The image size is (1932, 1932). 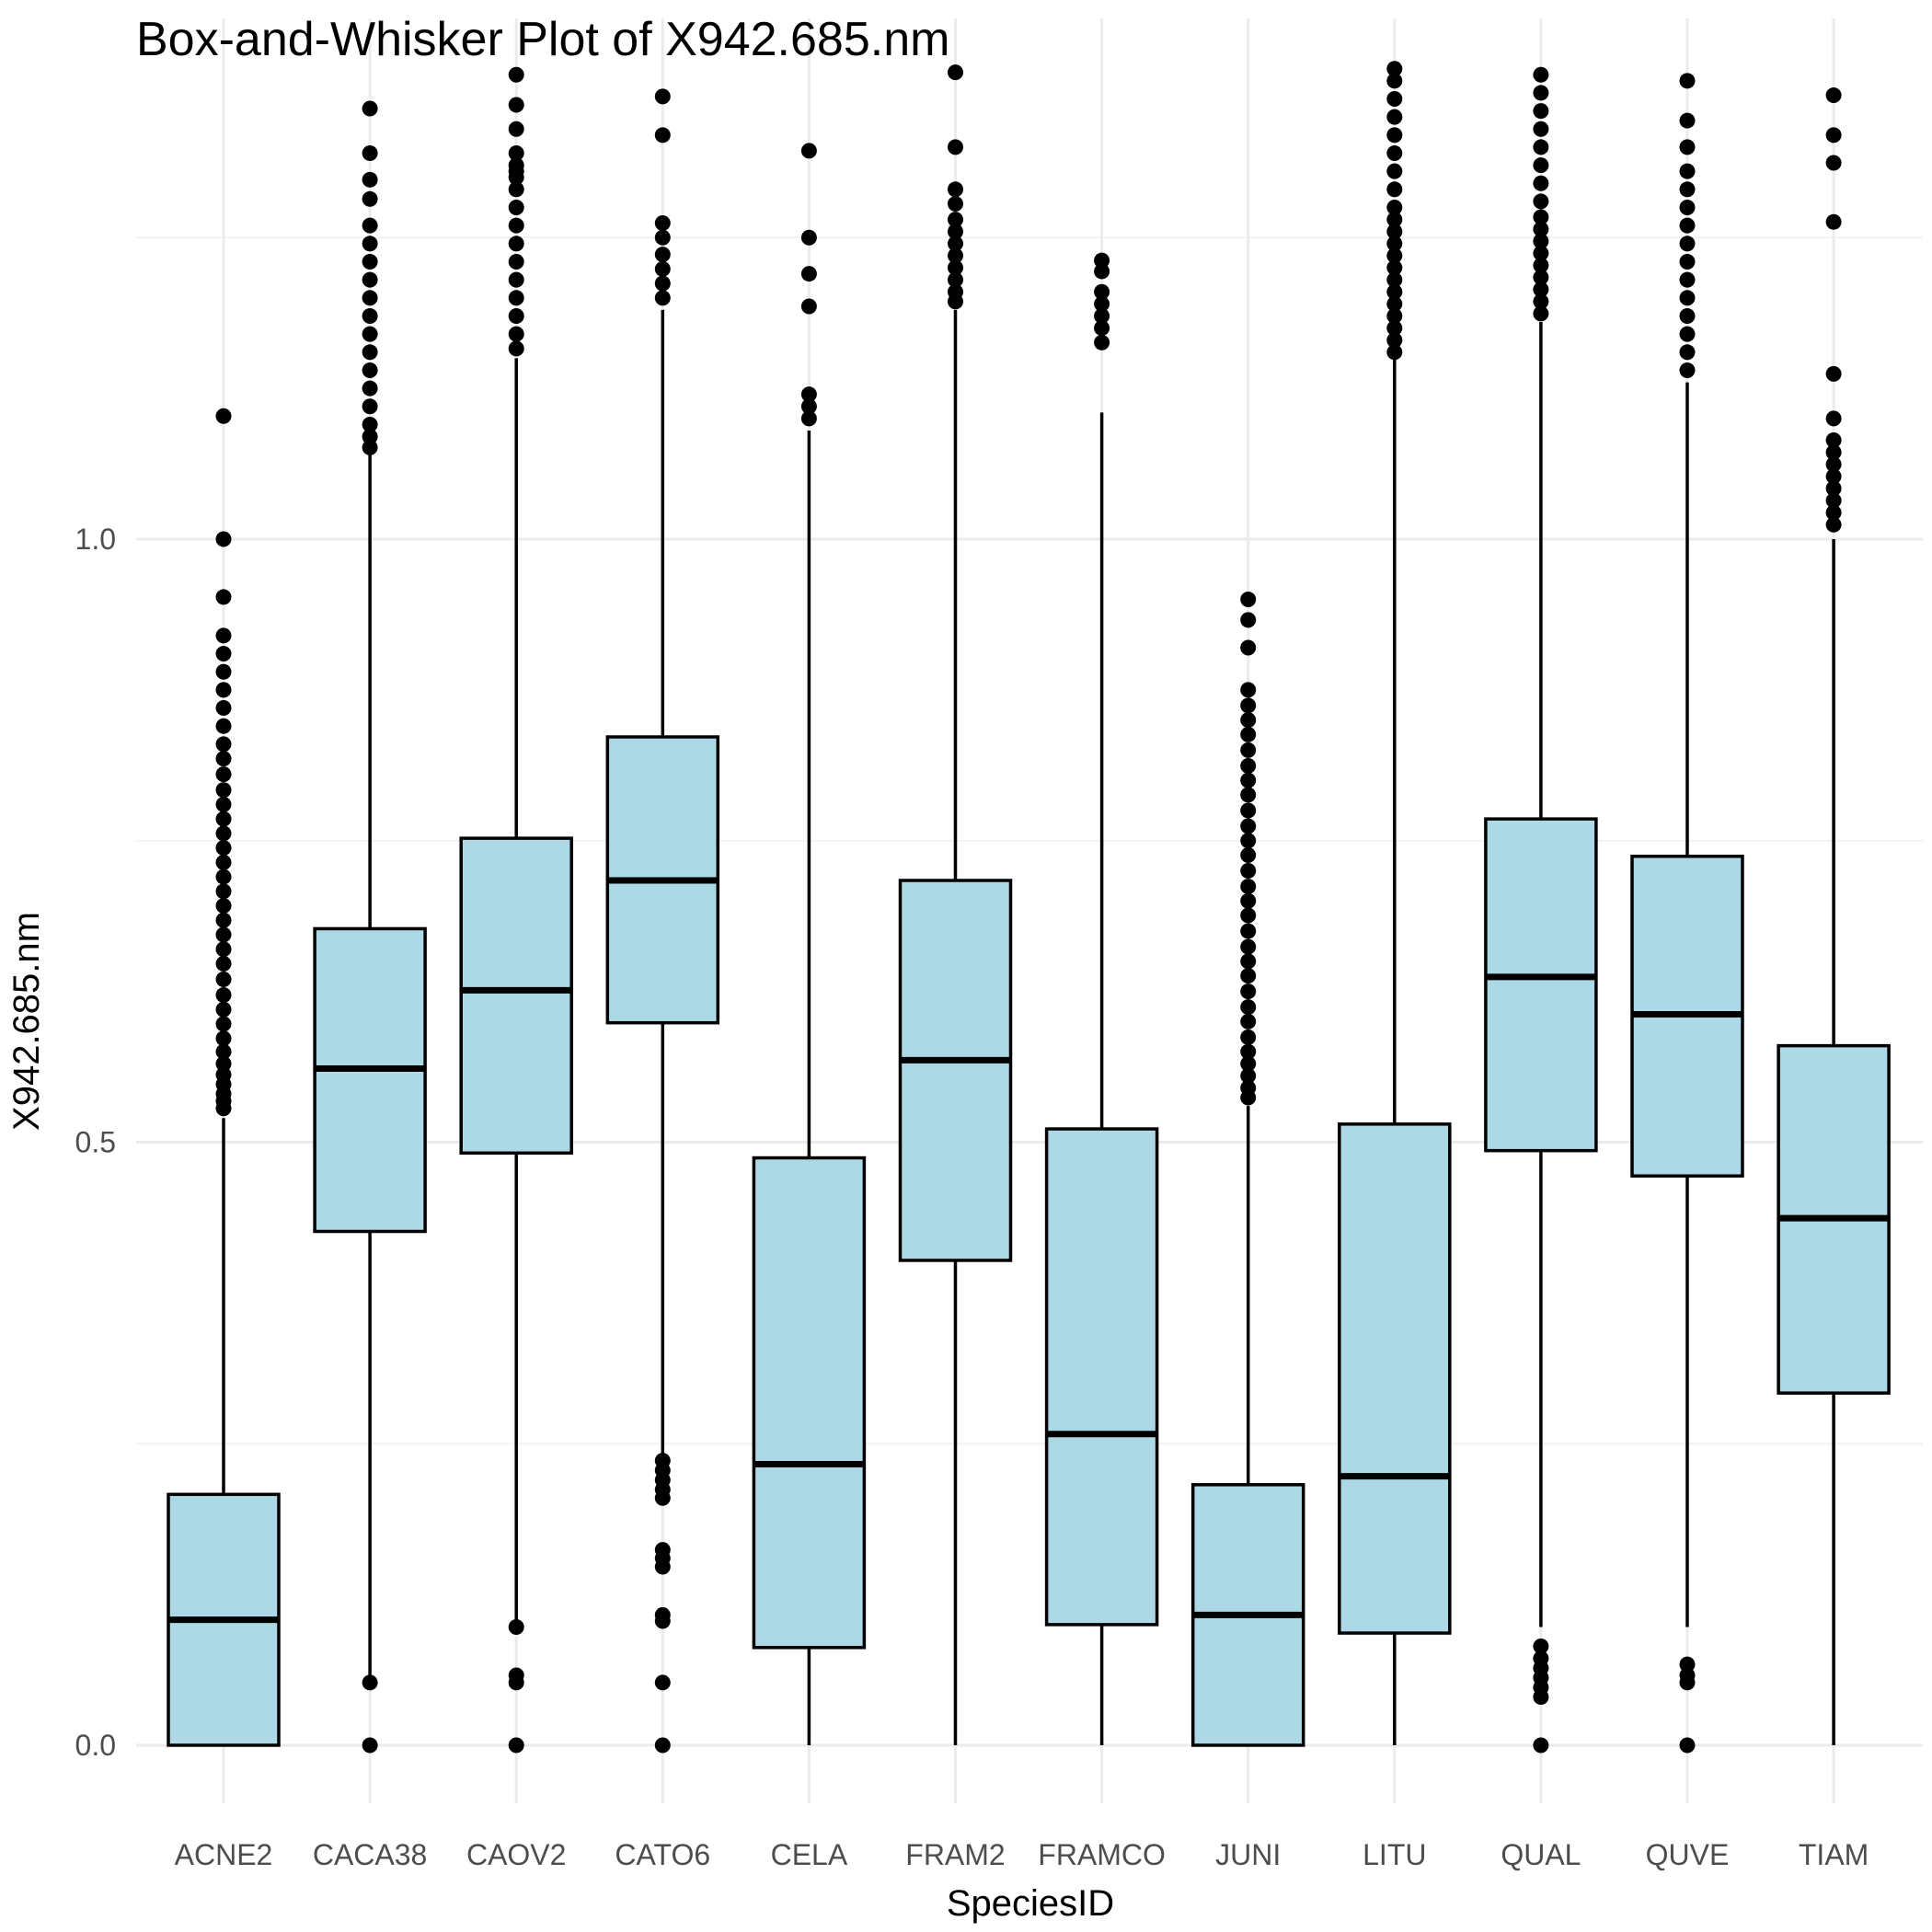 I want to click on x-tick-label-caov2: CAOV2, so click(x=516, y=1854).